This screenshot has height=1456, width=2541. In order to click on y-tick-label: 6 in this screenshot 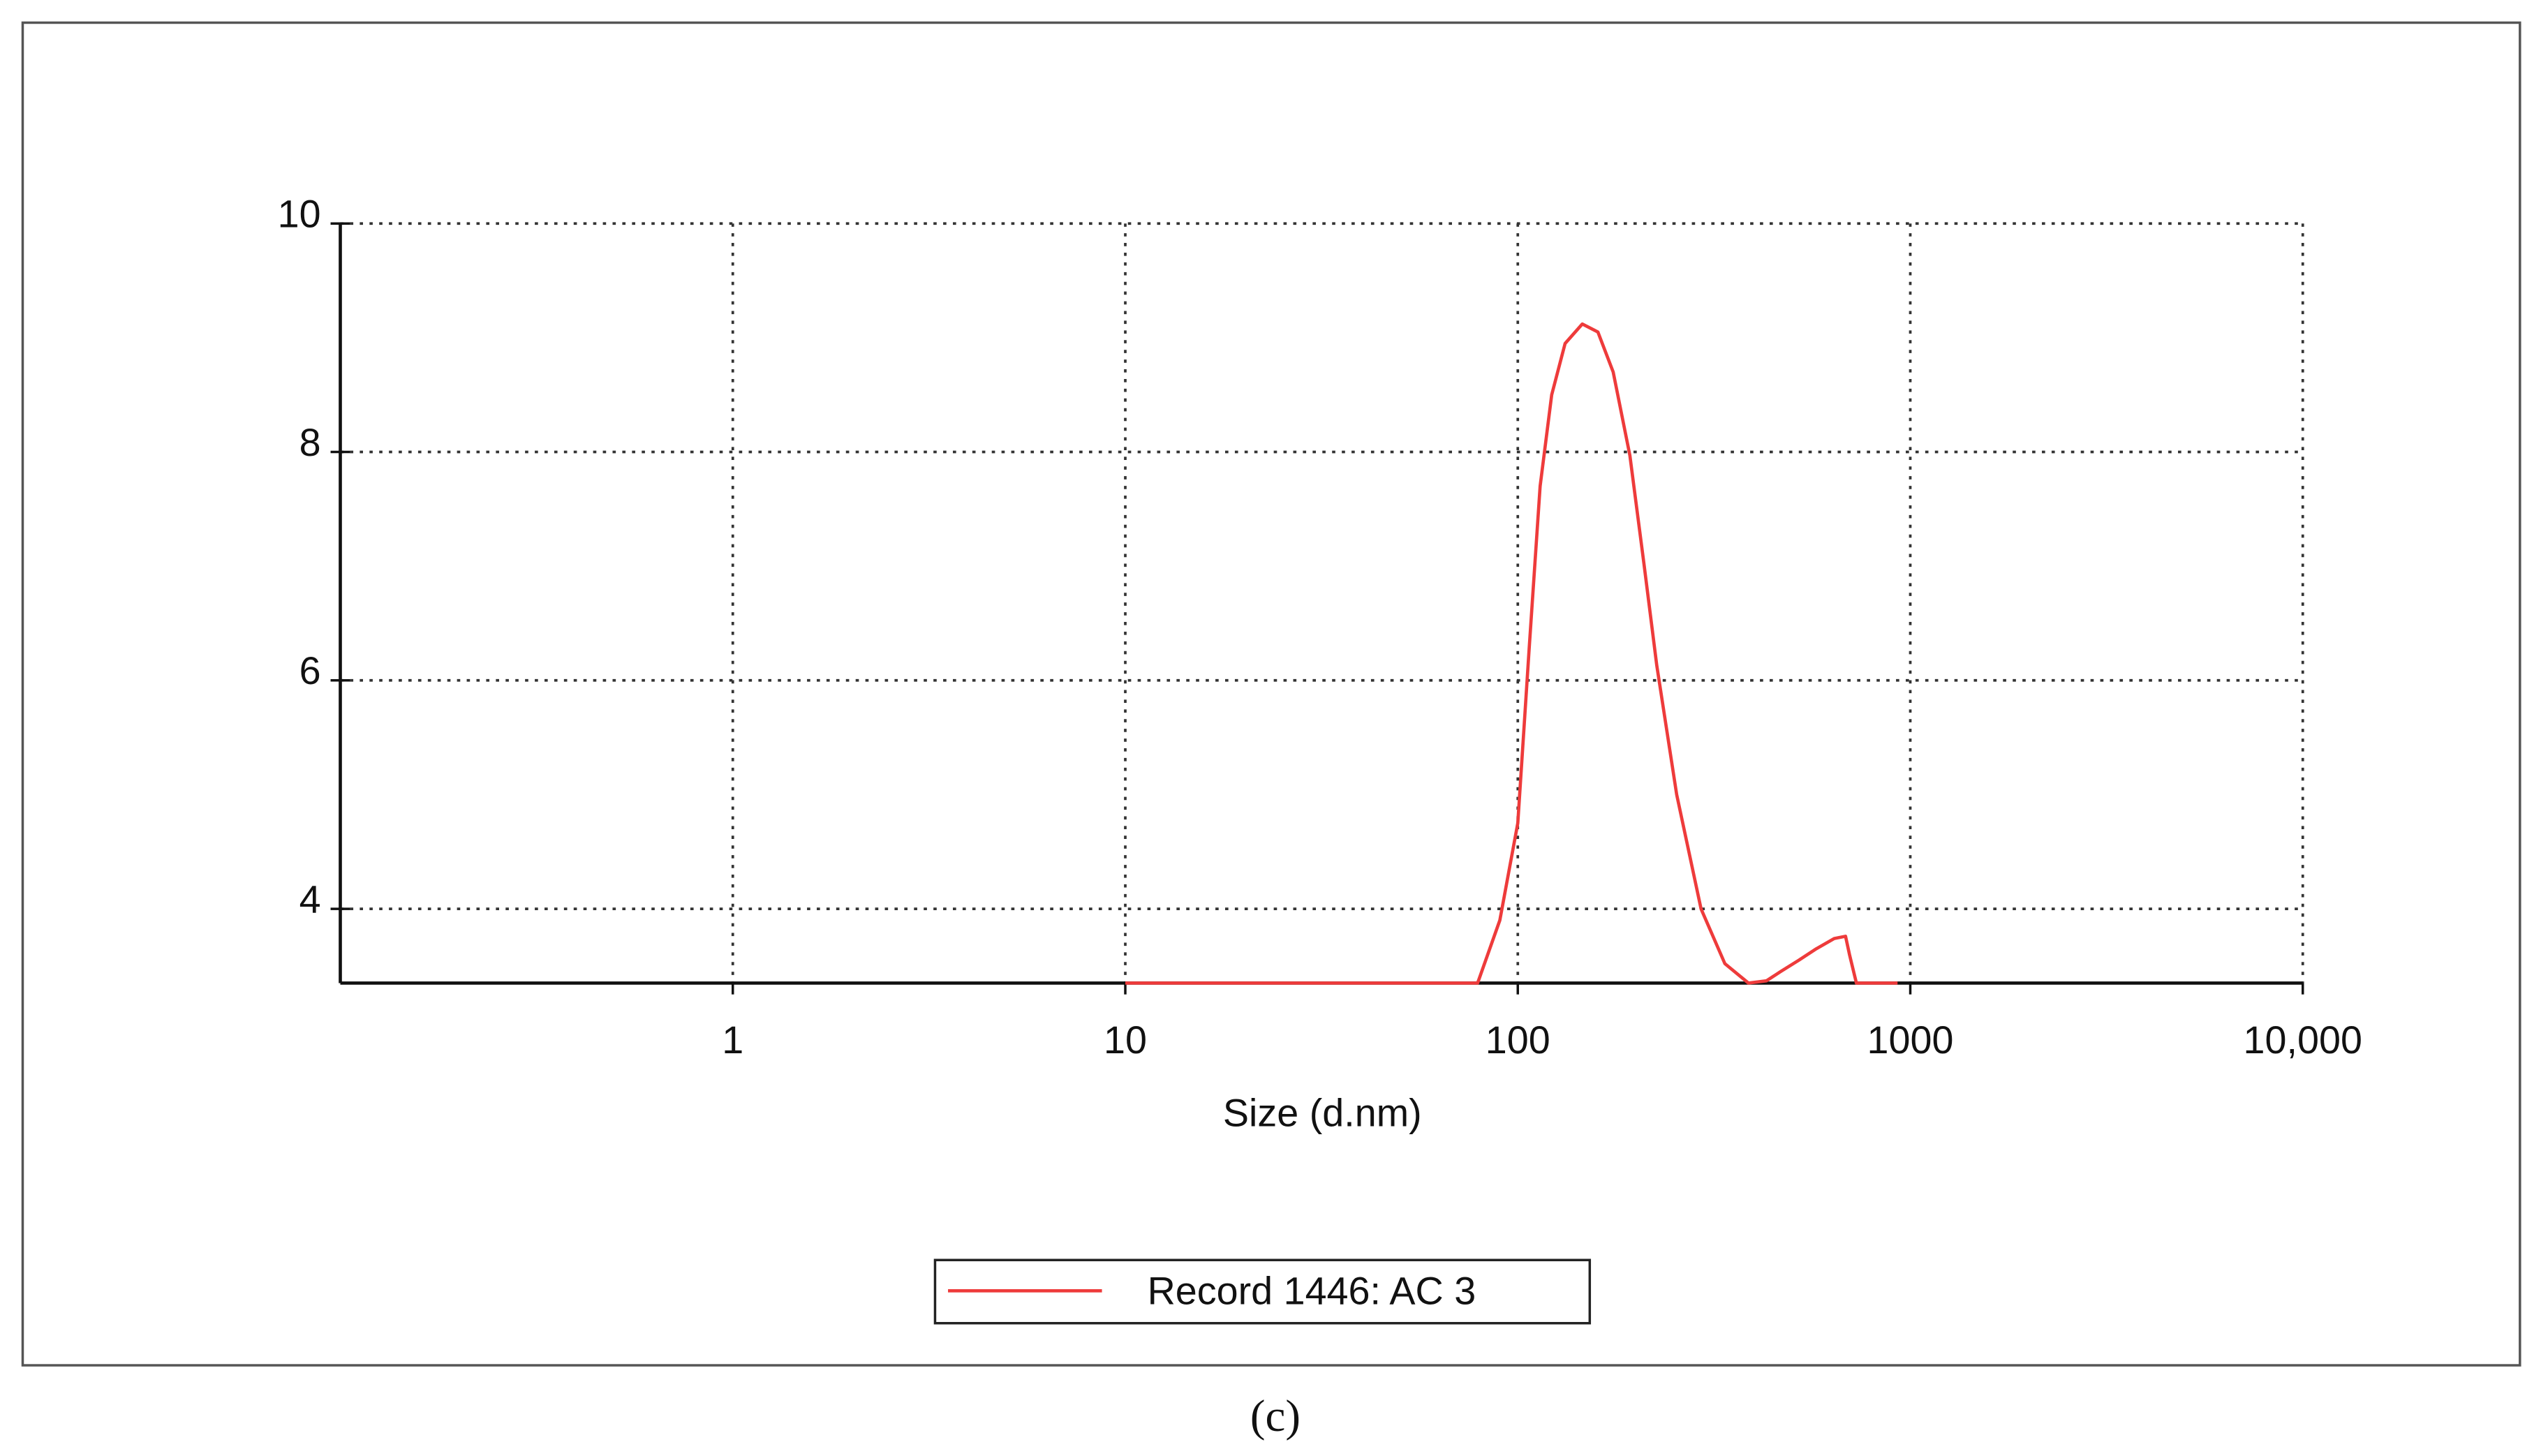, I will do `click(310, 670)`.